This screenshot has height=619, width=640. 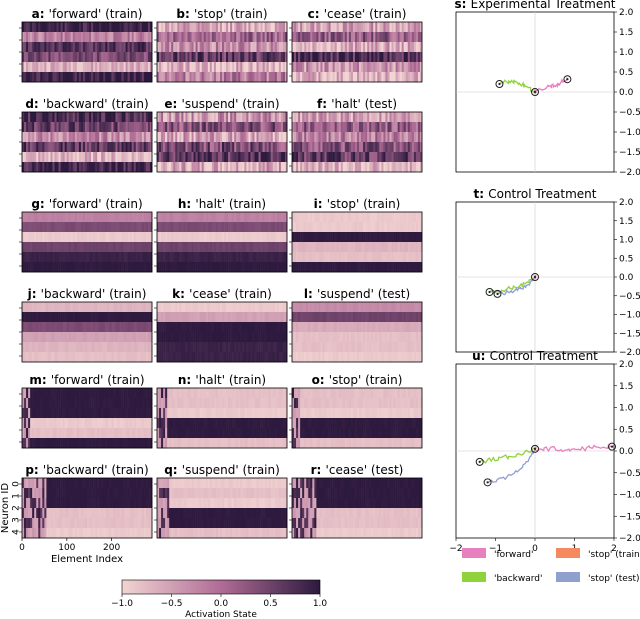 I want to click on heatmap-b: b: 'stop' (train), so click(x=221, y=45).